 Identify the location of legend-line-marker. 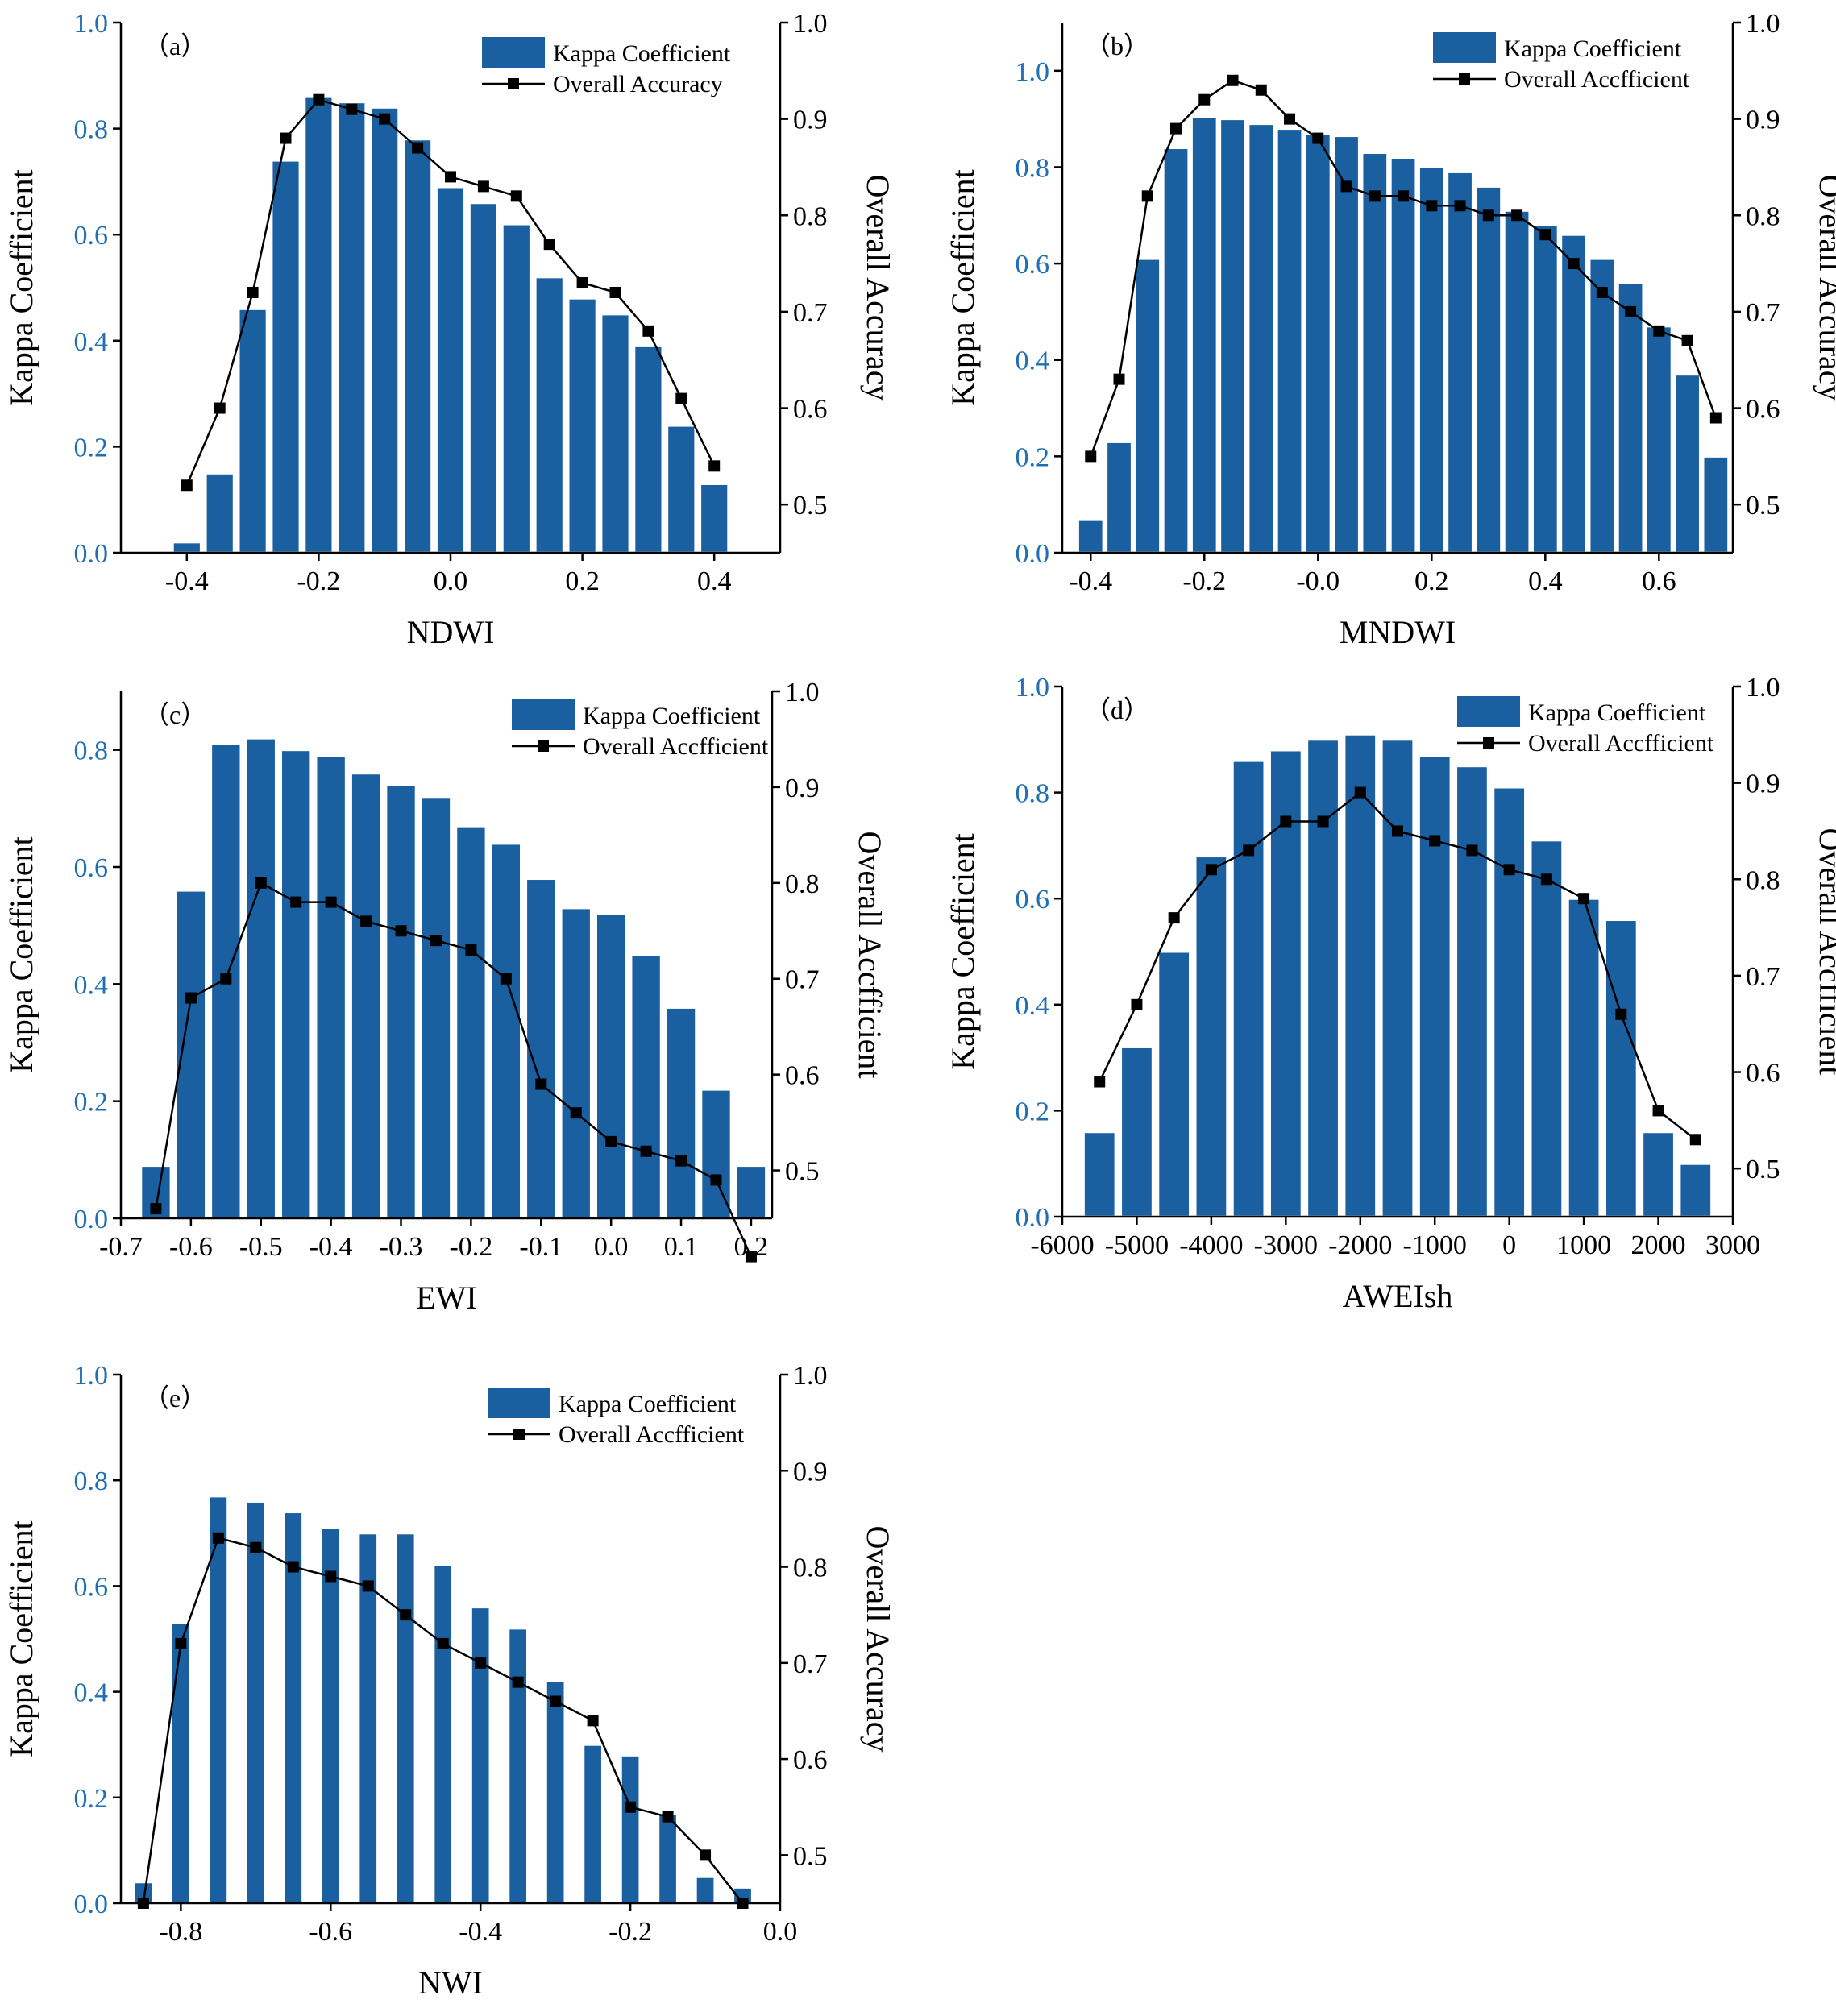
(543, 746).